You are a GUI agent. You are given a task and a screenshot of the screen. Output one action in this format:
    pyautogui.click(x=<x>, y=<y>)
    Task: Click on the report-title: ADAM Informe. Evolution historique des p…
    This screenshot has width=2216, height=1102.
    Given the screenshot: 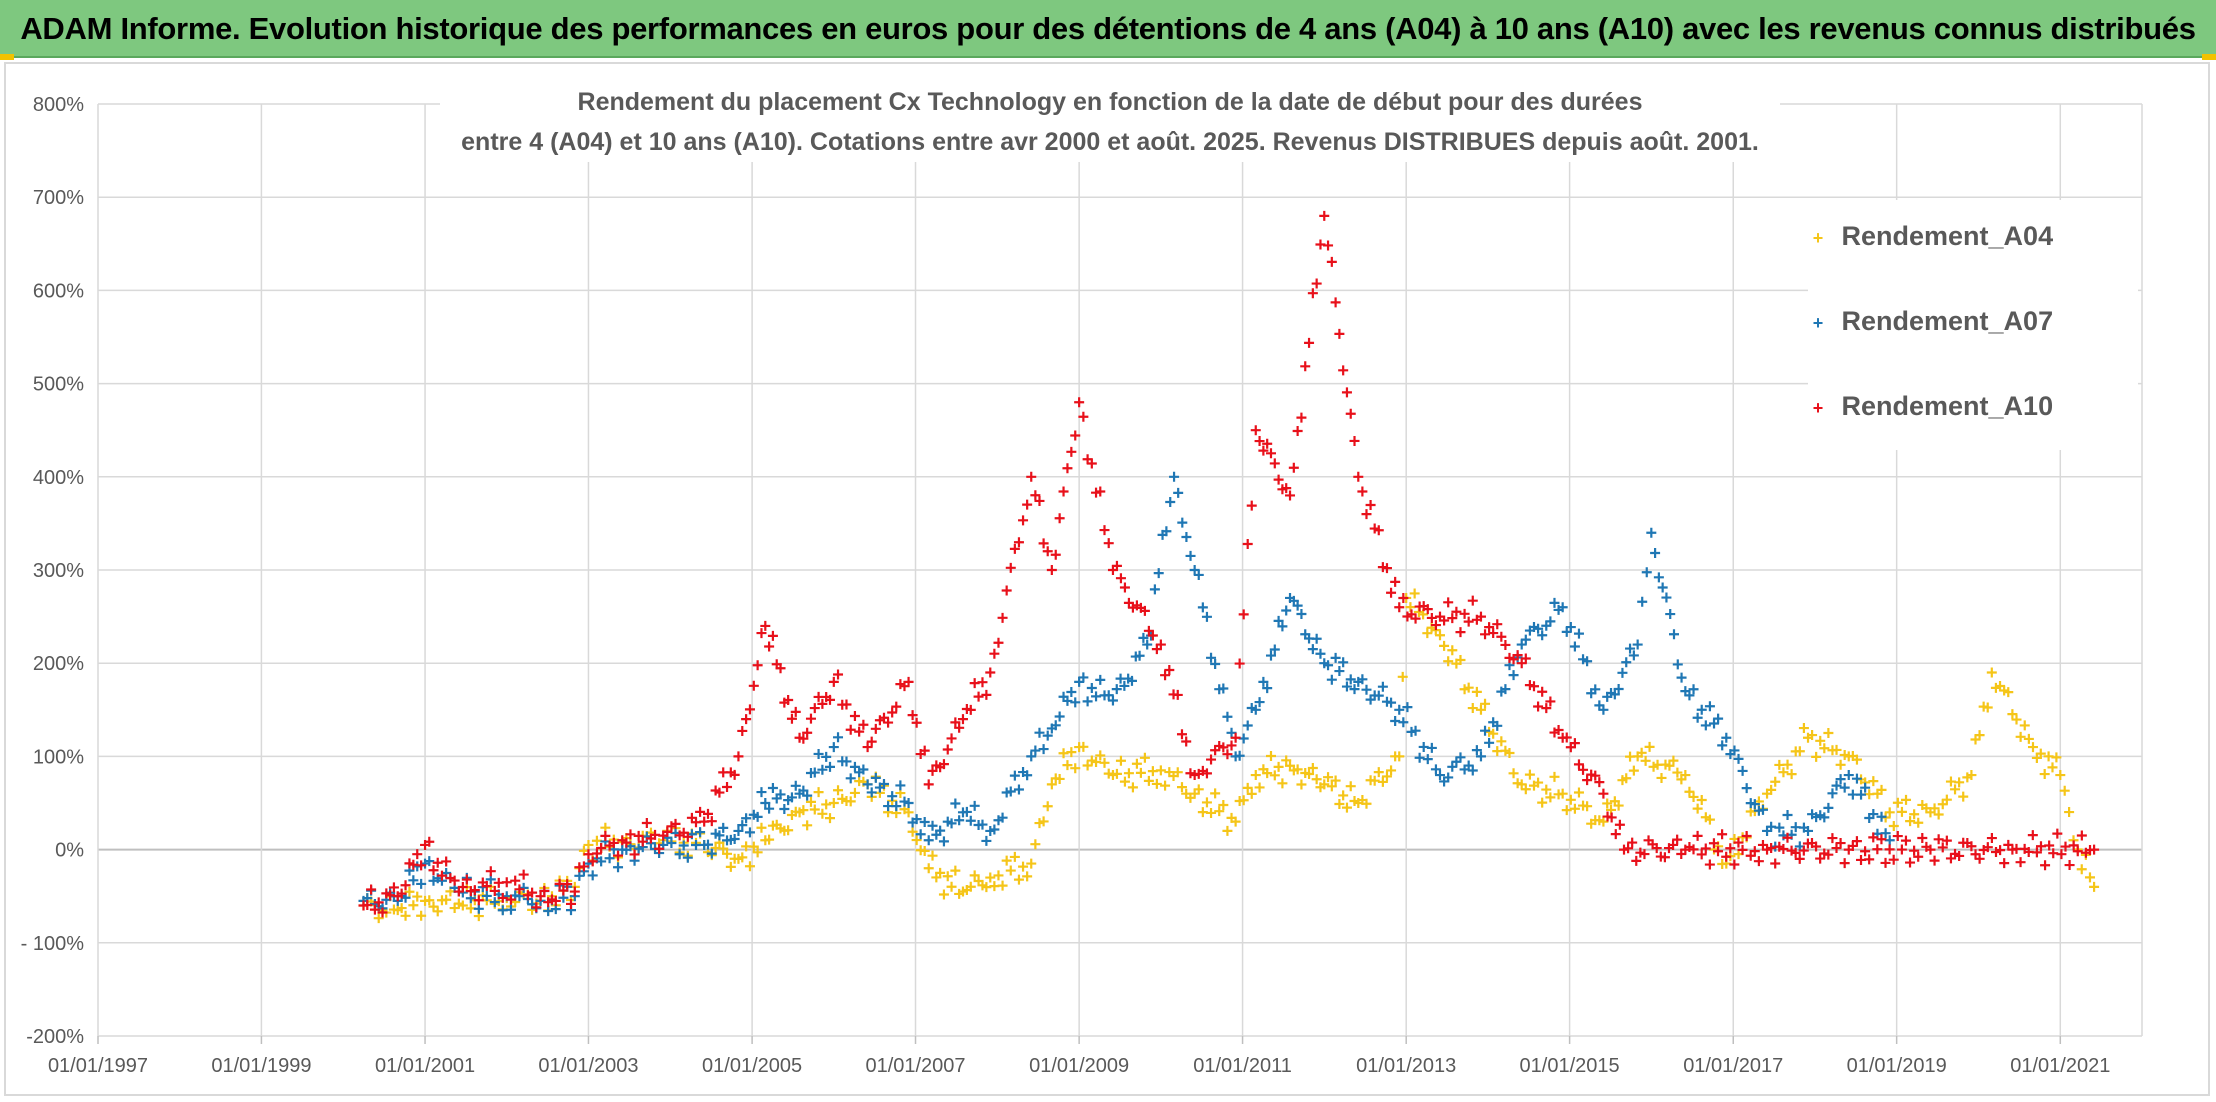 What is the action you would take?
    pyautogui.click(x=1108, y=28)
    